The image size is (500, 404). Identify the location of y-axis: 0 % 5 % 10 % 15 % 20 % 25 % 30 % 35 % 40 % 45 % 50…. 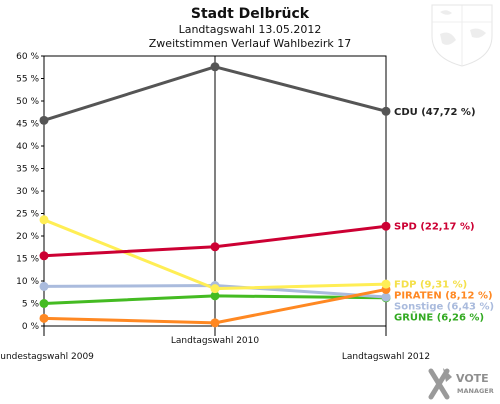
(30, 192).